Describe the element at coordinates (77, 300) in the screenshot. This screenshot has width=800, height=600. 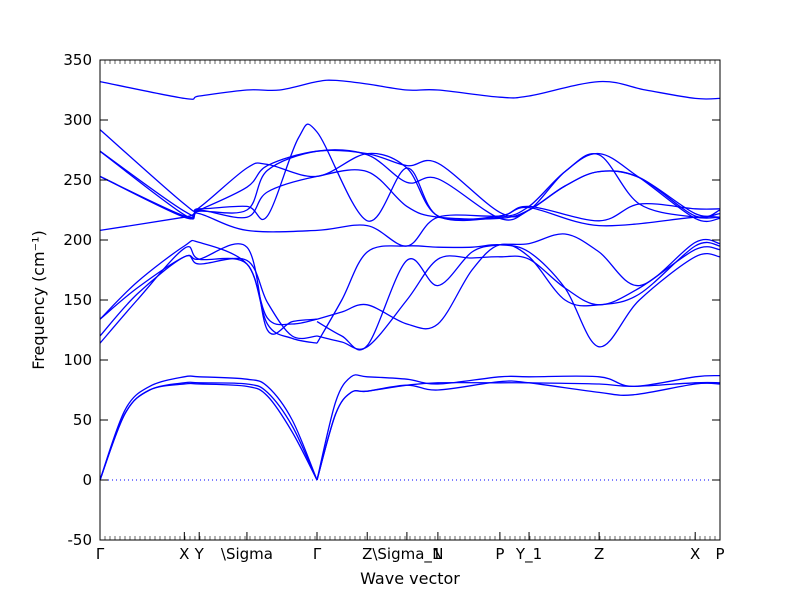
I see `y-tick-label: 150` at that location.